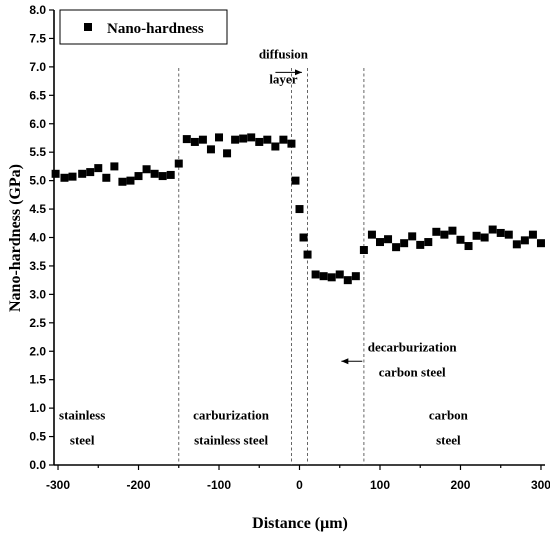  What do you see at coordinates (37, 437) in the screenshot?
I see `y-tick-label: 0.5` at bounding box center [37, 437].